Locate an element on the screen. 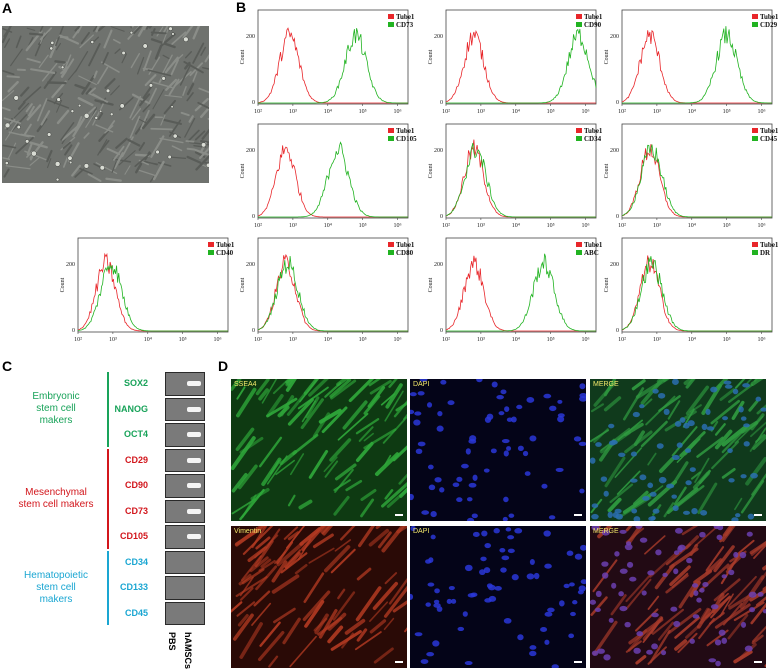 The image size is (778, 669). lane-label-pbs: PBS is located at coordinates (172, 641).